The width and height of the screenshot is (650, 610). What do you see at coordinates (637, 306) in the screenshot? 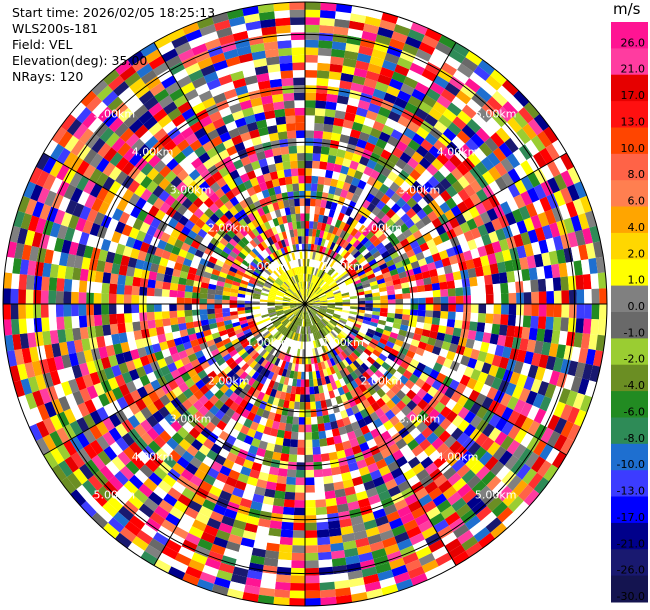
I see `colorbar-tick-label: 0.0` at bounding box center [637, 306].